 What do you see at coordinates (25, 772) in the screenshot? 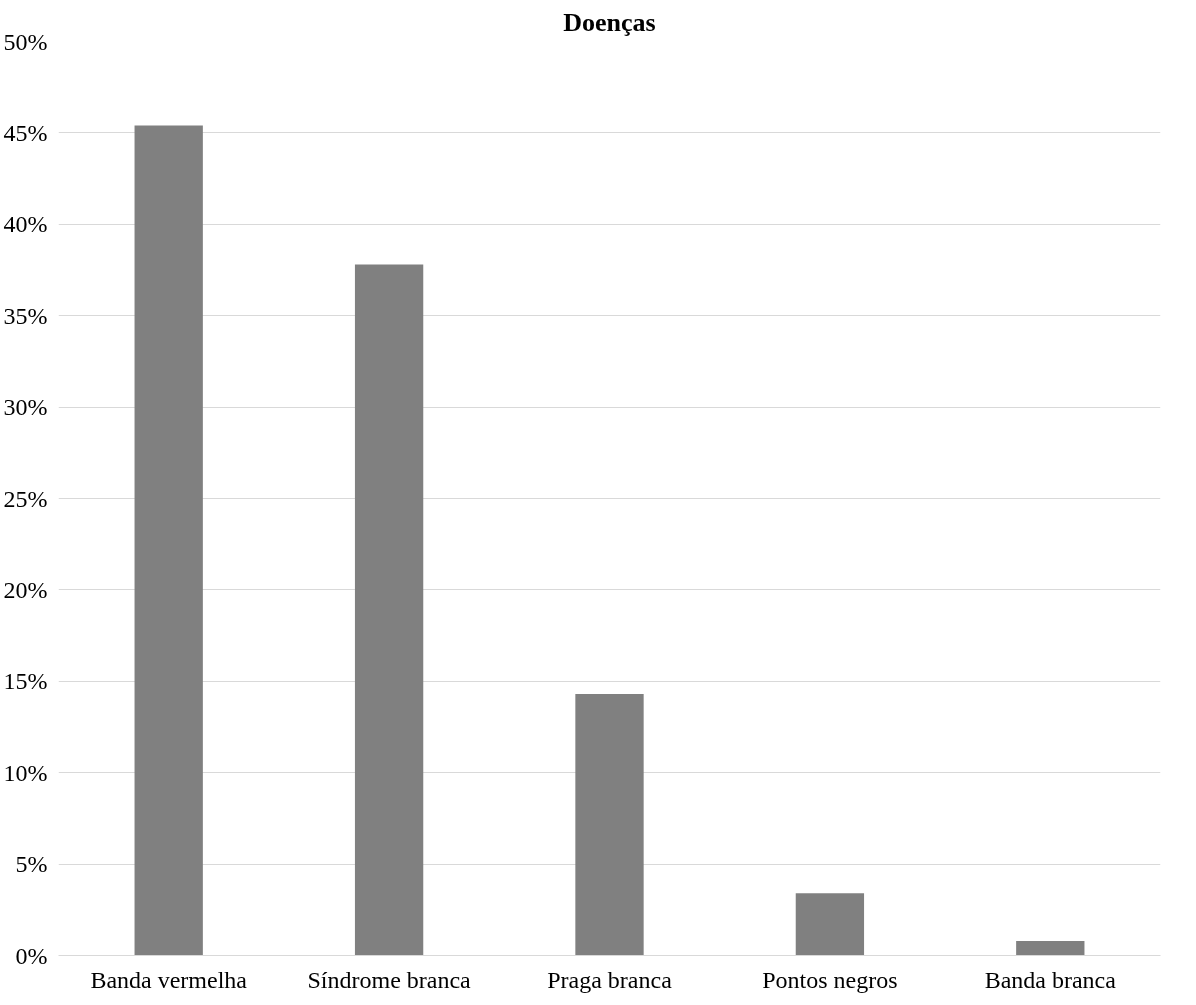
I see `y-tick-label: 10%` at bounding box center [25, 772].